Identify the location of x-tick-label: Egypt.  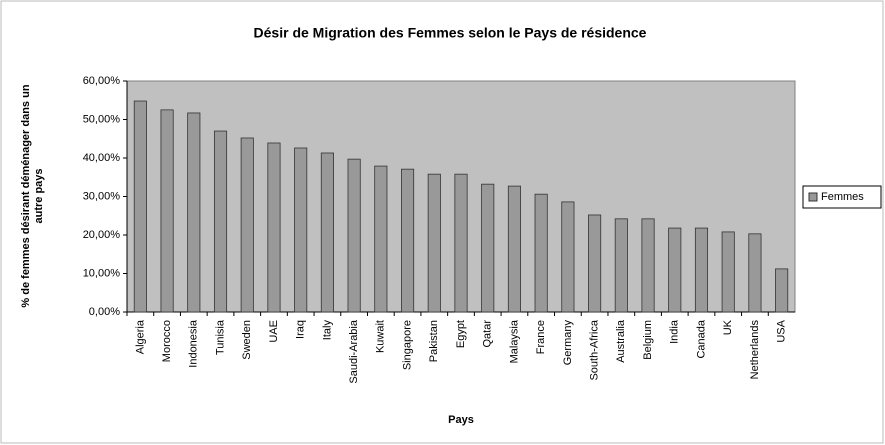
(461, 334).